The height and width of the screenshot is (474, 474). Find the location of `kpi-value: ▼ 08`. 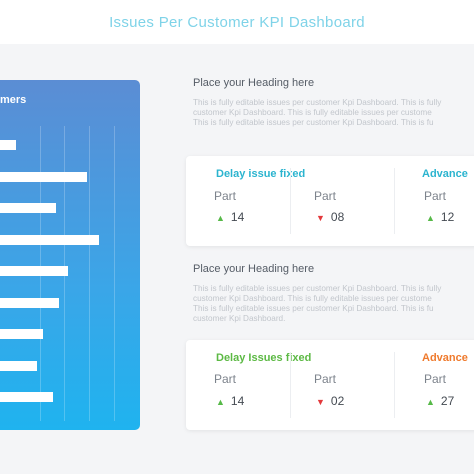

kpi-value: ▼ 08 is located at coordinates (330, 217).